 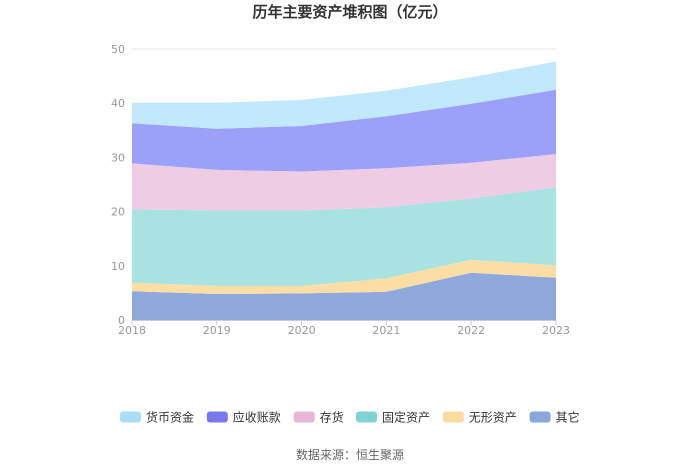 I want to click on y-tick-label: 20, so click(x=118, y=212).